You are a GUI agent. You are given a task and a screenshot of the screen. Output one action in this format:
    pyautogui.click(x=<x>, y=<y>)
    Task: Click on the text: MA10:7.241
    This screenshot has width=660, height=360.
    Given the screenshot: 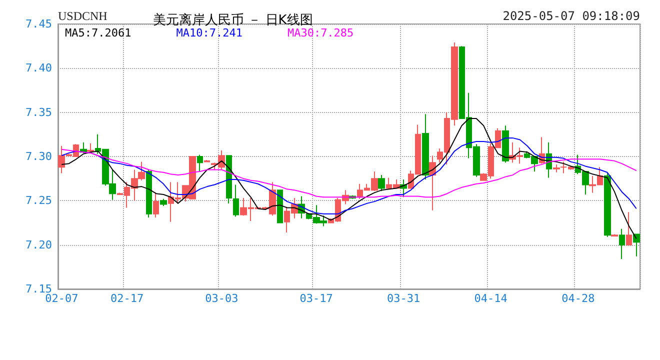 What is the action you would take?
    pyautogui.click(x=209, y=33)
    